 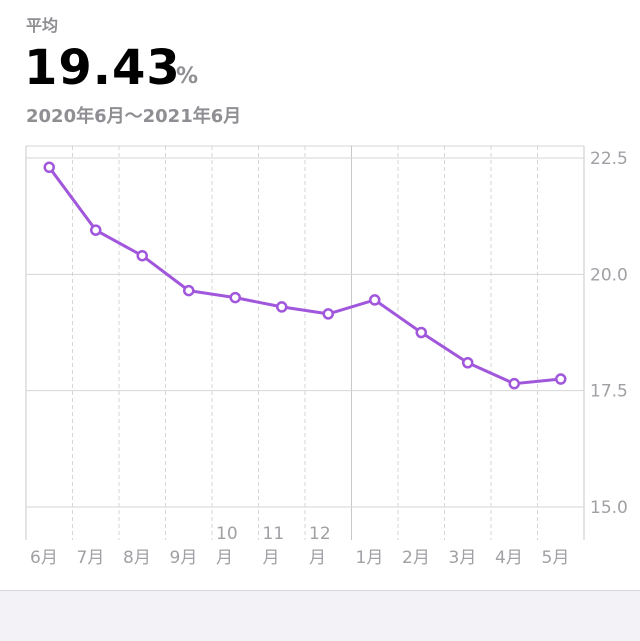 I want to click on y-tick-label: 20.0, so click(x=609, y=275).